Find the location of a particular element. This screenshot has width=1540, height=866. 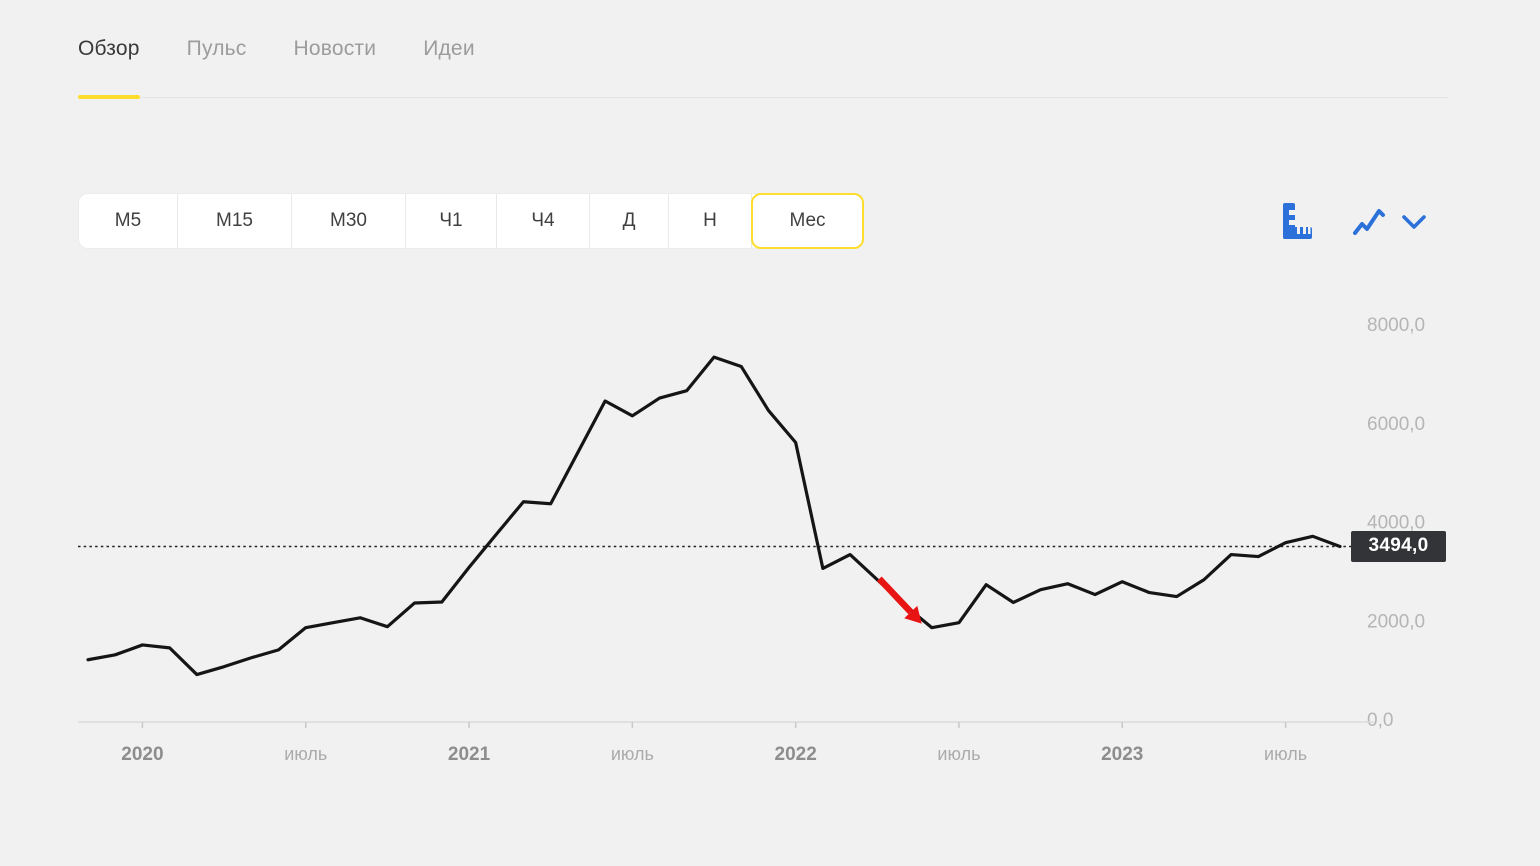

line-chart-icon is located at coordinates (1370, 222).